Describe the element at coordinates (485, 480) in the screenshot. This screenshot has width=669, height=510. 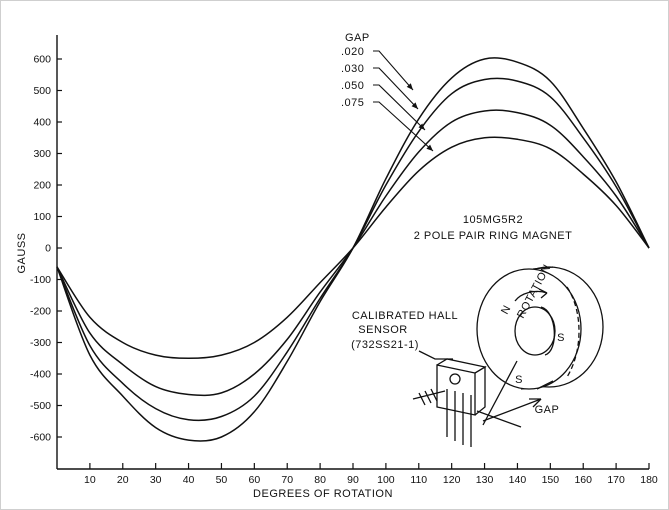
I see `x-tick-label: 130` at that location.